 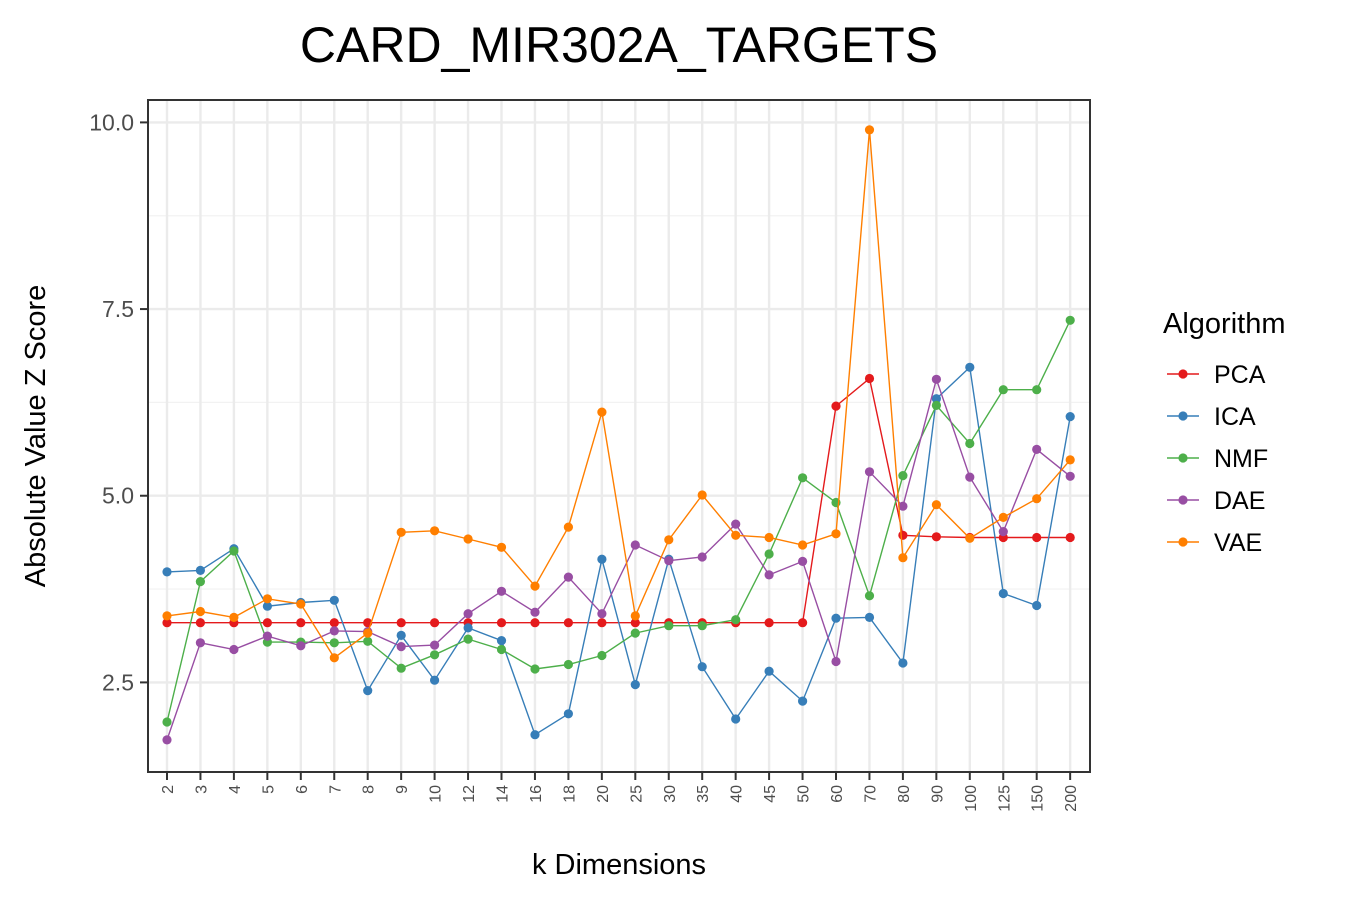 What do you see at coordinates (1238, 543) in the screenshot?
I see `legend-entry-label: VAE` at bounding box center [1238, 543].